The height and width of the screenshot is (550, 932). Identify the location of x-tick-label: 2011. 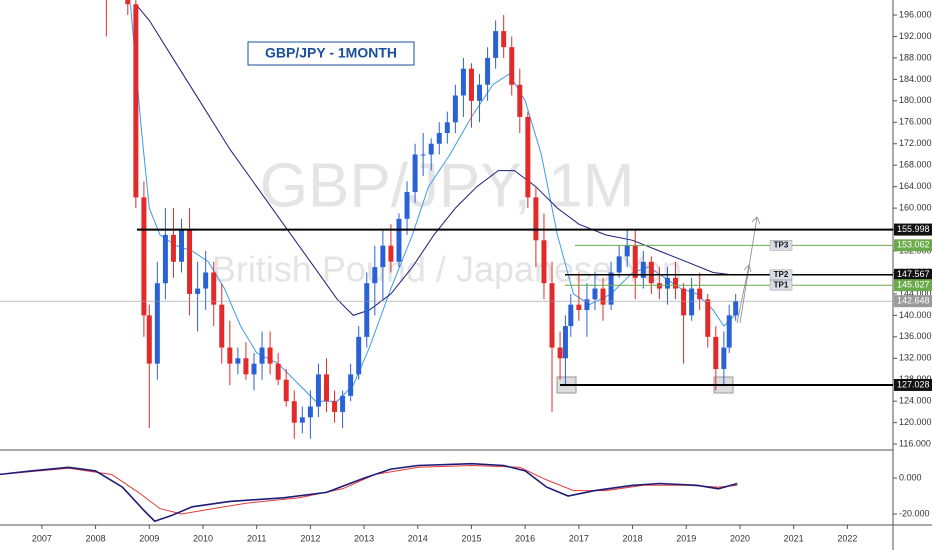
(256, 538).